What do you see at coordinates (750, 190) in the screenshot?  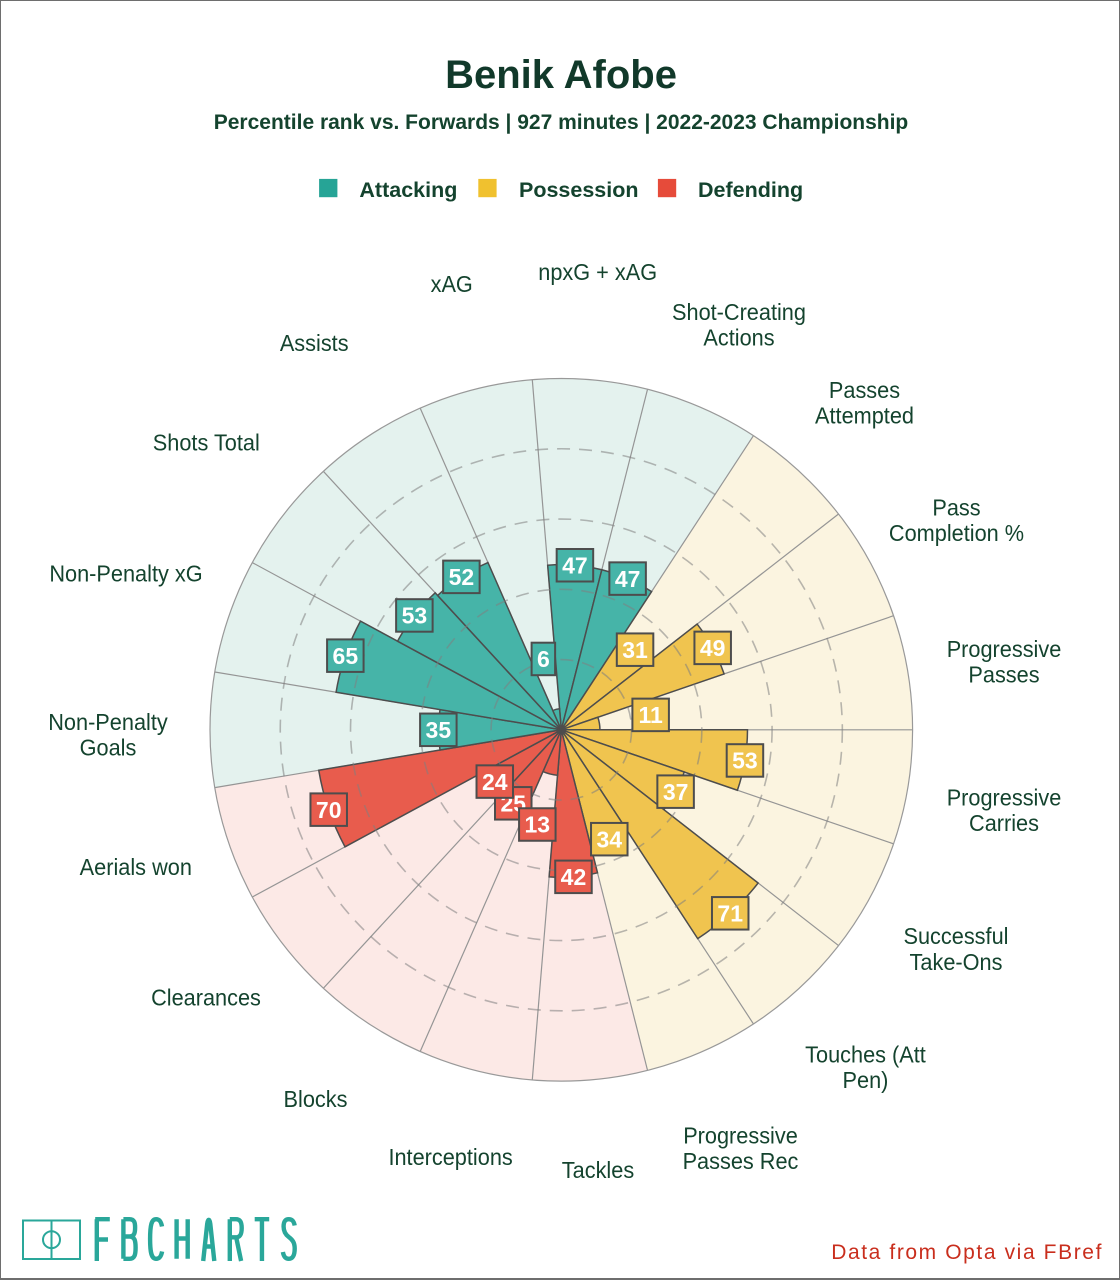 I see `svg-text: Defending` at bounding box center [750, 190].